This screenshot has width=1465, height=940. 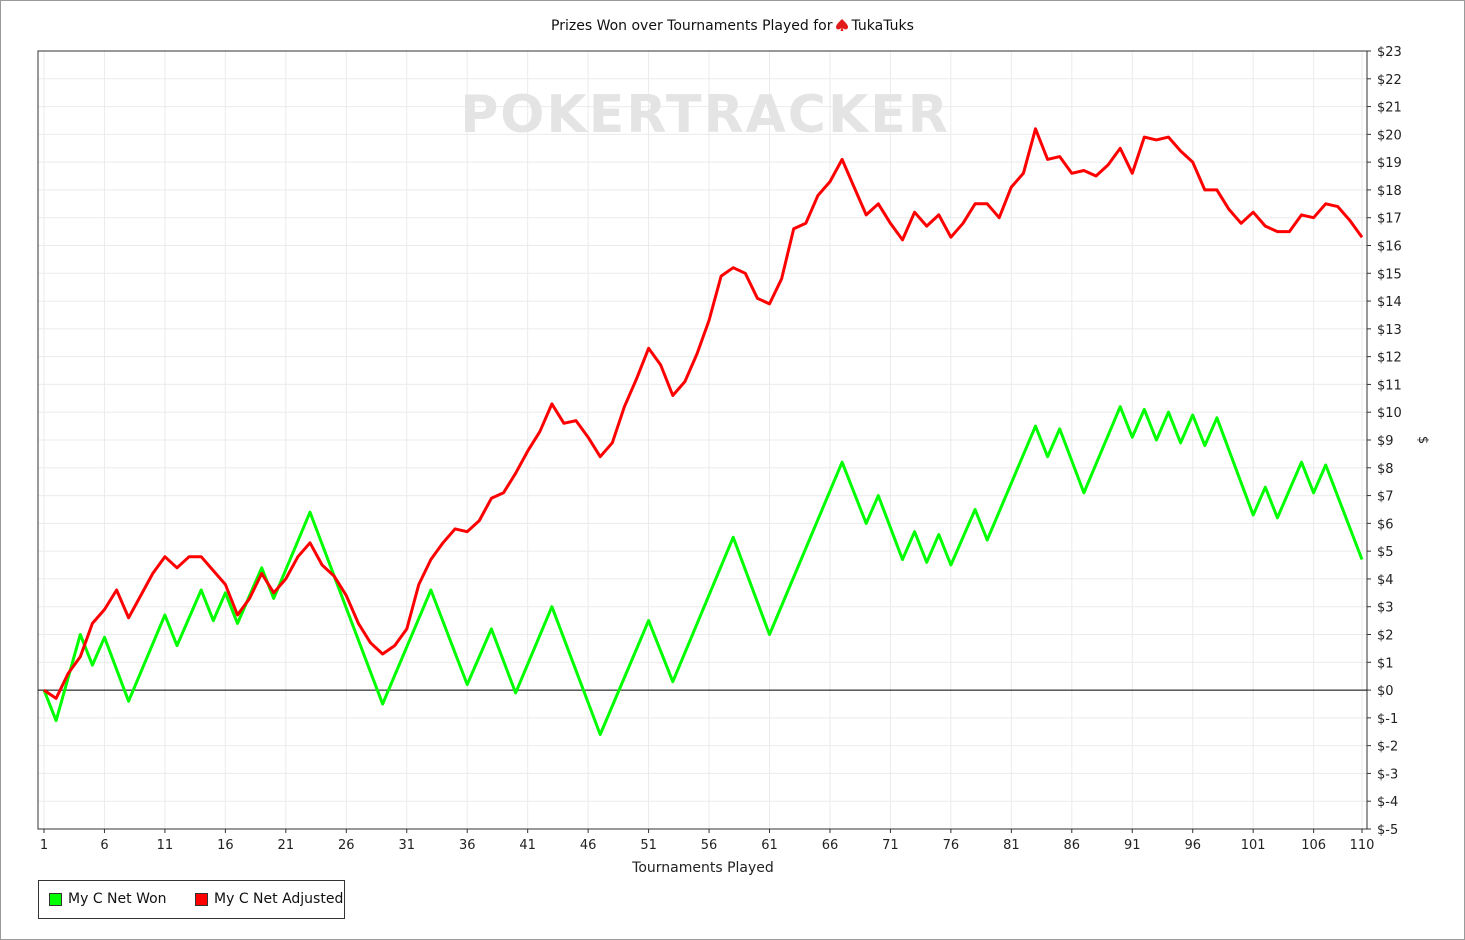 What do you see at coordinates (709, 845) in the screenshot?
I see `x-tick-label: 56` at bounding box center [709, 845].